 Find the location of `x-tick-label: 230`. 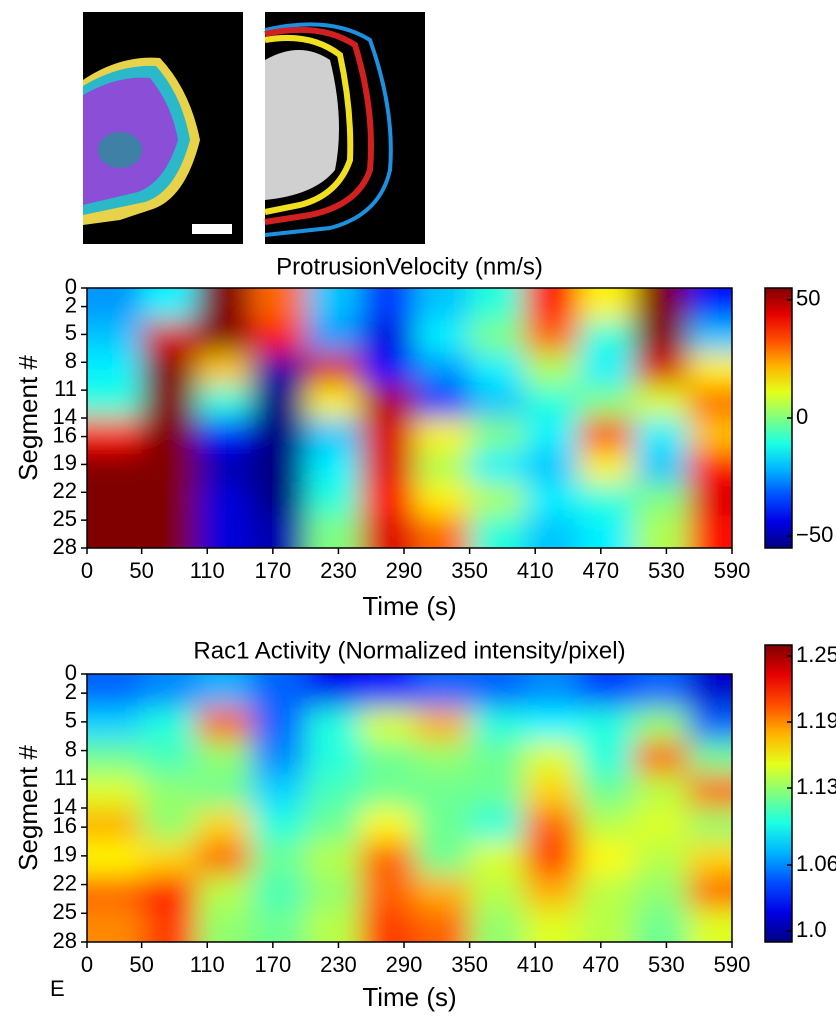

x-tick-label: 230 is located at coordinates (338, 964).